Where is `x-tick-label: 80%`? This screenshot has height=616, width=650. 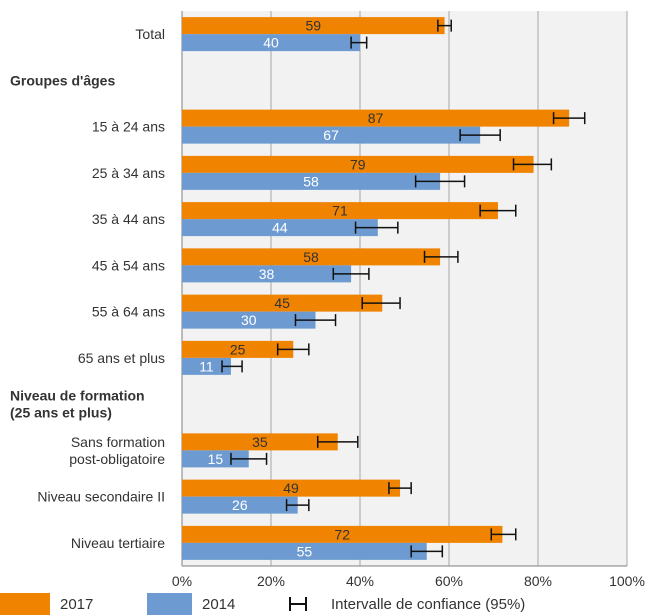 x-tick-label: 80% is located at coordinates (538, 581).